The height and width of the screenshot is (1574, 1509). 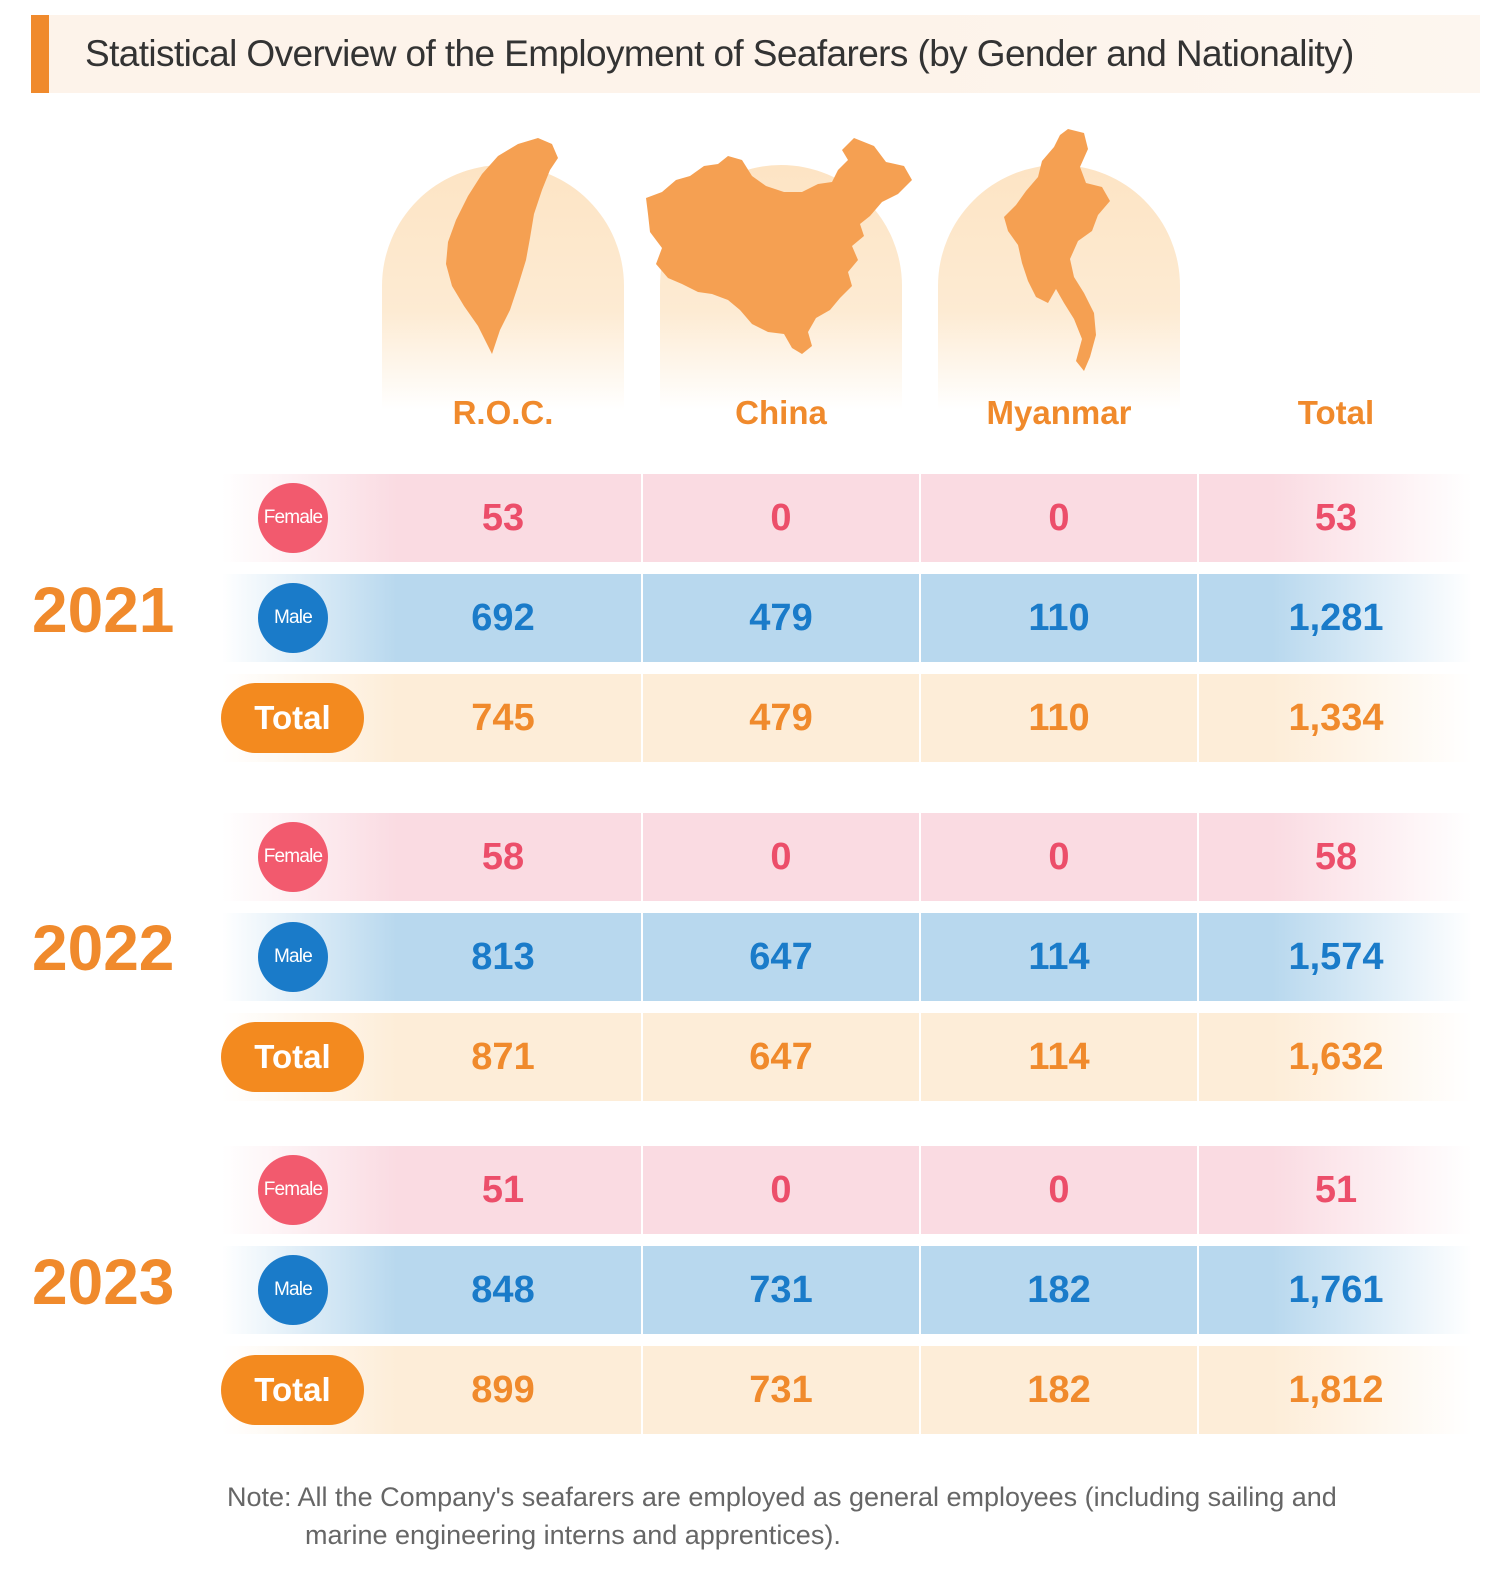 I want to click on cell-total: 53, so click(x=1336, y=518).